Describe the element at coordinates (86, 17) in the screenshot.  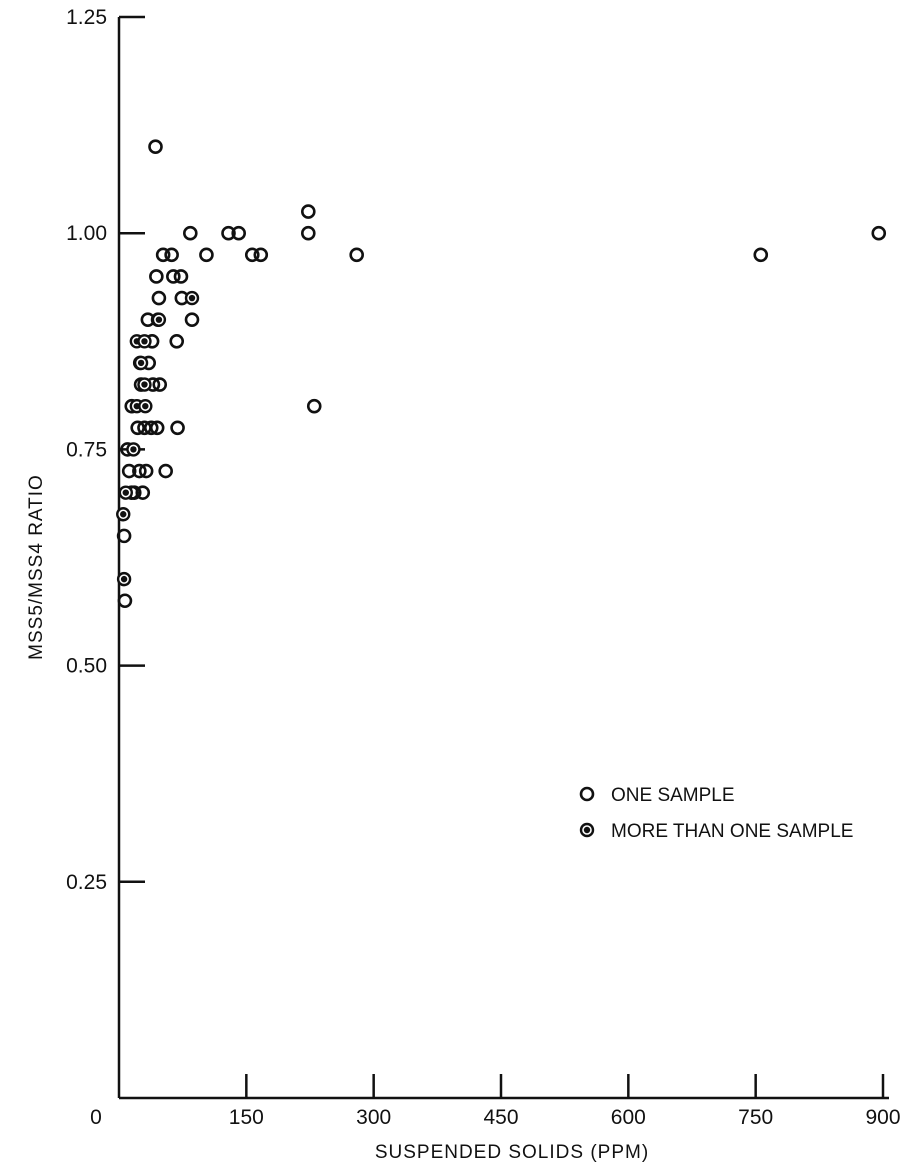
I see `y-tick-label: 1.25` at that location.